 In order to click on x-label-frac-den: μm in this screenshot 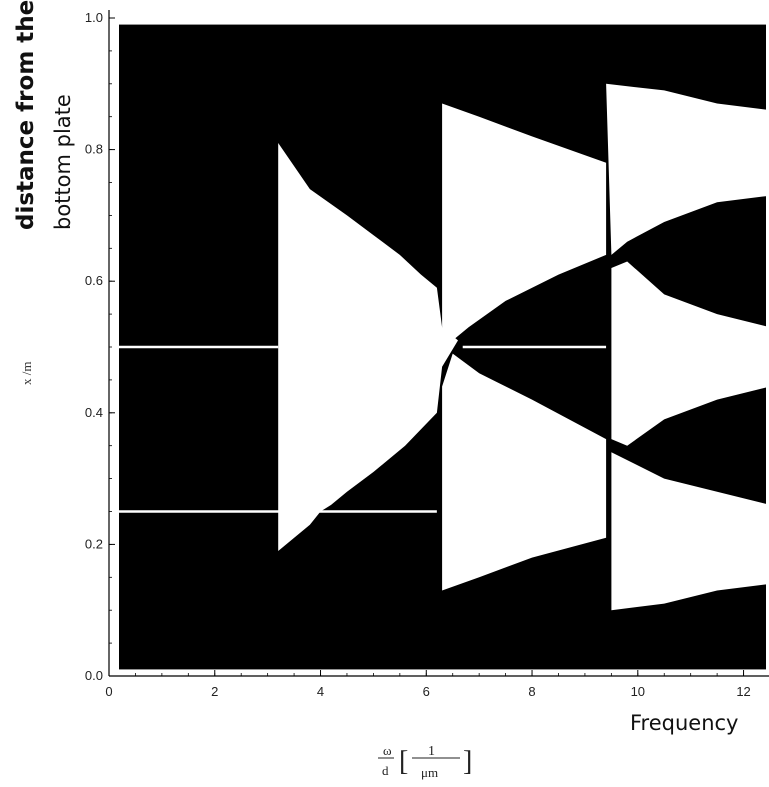, I will do `click(429, 772)`.